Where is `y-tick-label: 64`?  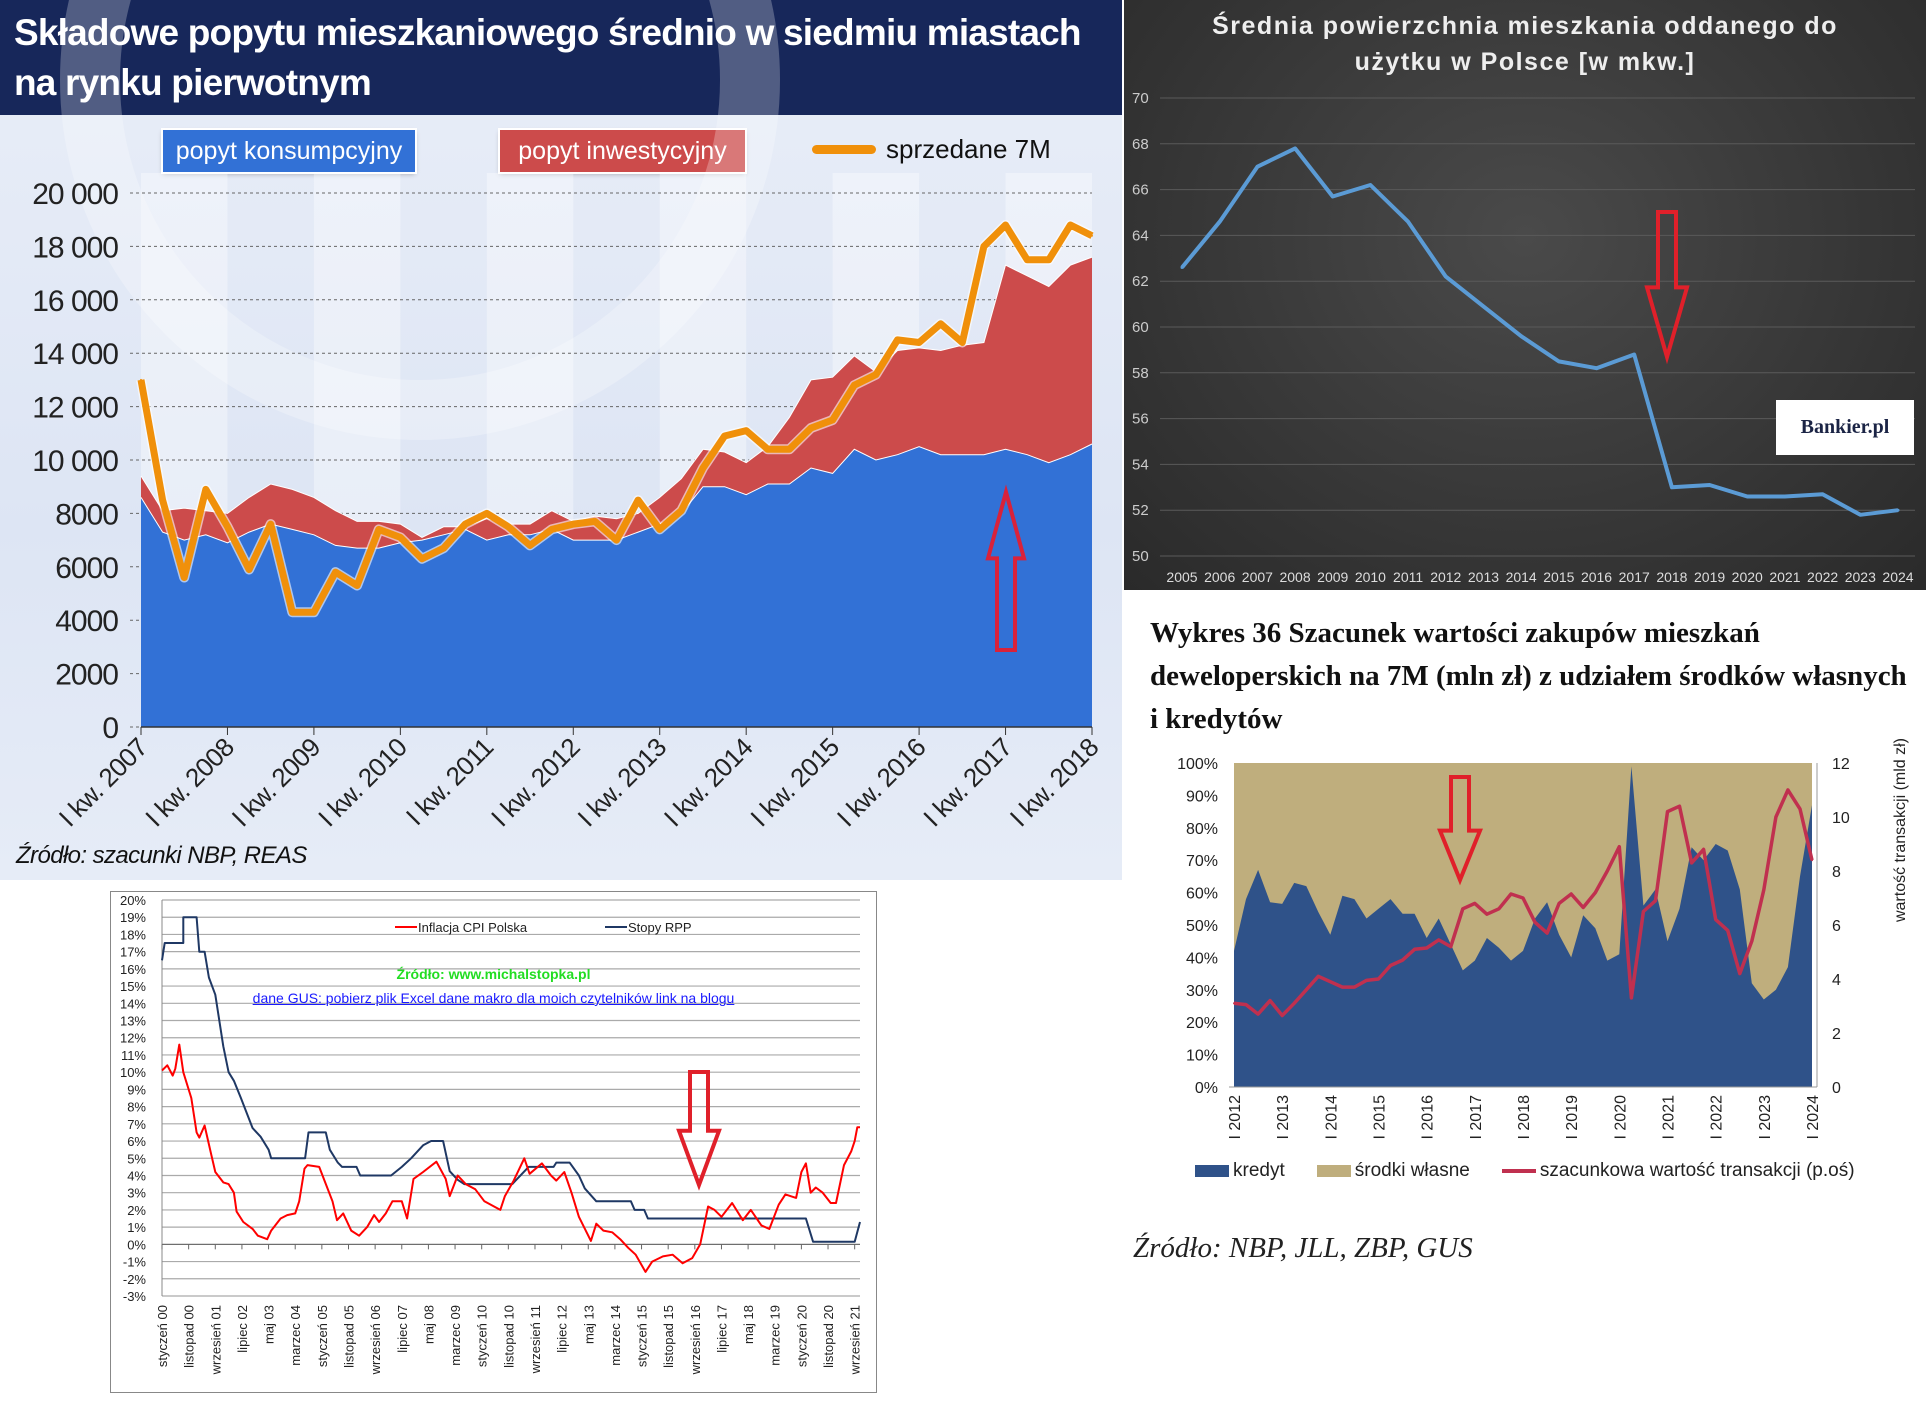 y-tick-label: 64 is located at coordinates (1140, 235).